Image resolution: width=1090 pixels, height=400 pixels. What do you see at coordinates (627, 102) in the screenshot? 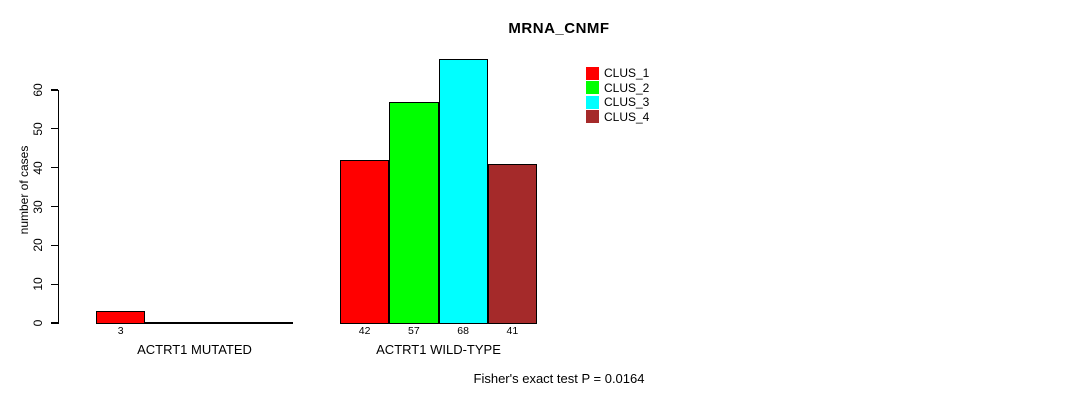
I see `legend-label: CLUS_3` at bounding box center [627, 102].